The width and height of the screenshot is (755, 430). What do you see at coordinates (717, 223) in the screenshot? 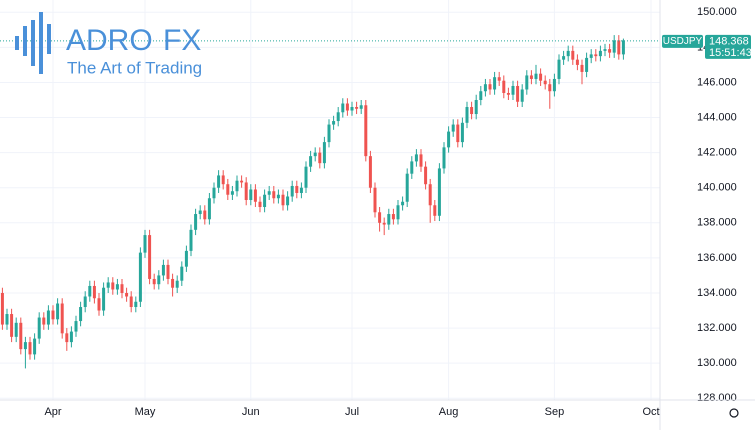
I see `y-tick-label: 138.000` at bounding box center [717, 223].